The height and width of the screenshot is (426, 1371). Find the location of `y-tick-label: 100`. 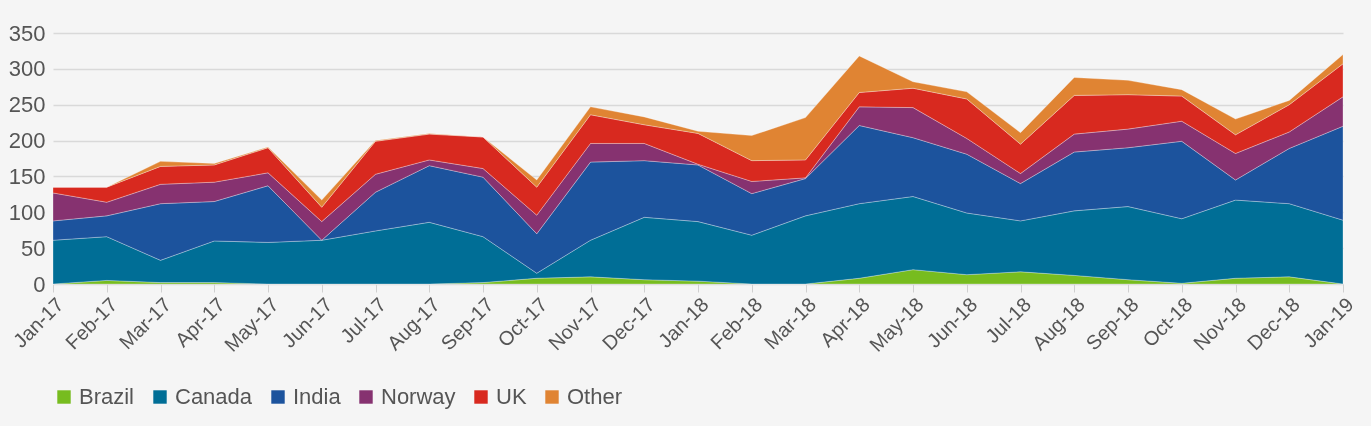

y-tick-label: 100 is located at coordinates (27, 212).